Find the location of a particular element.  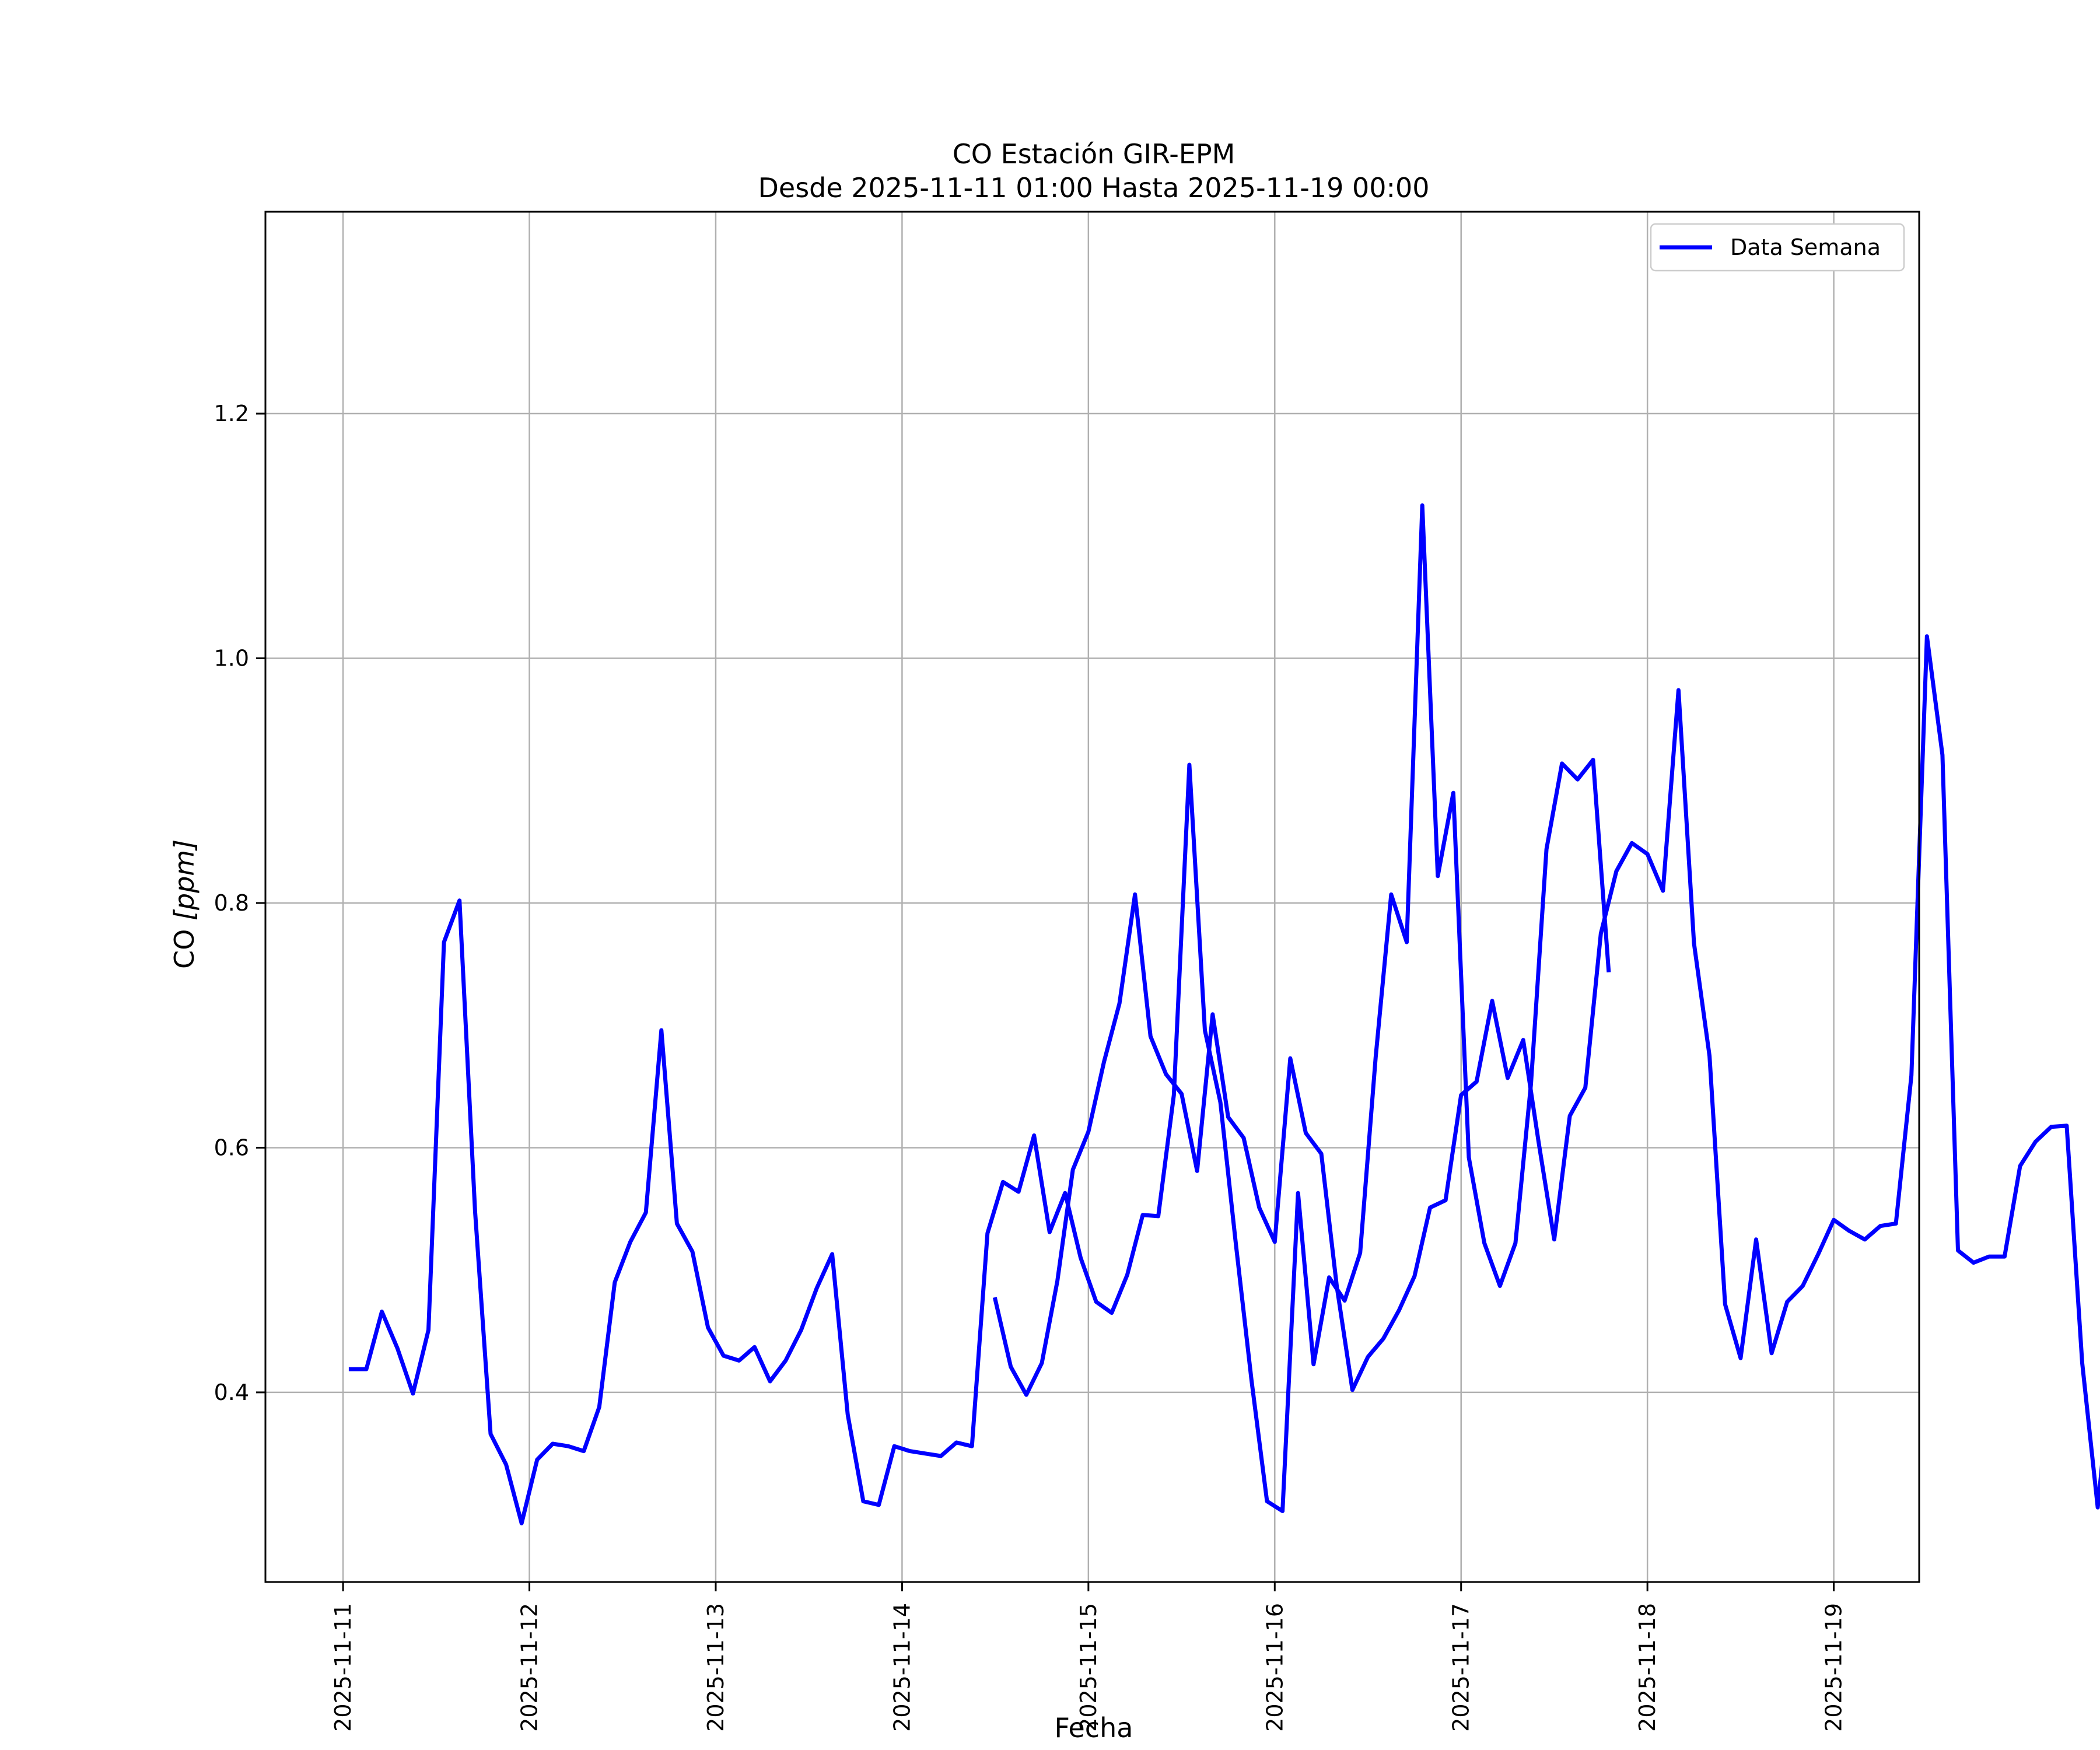

y-axis-label-unit: [ppm] is located at coordinates (184, 880).